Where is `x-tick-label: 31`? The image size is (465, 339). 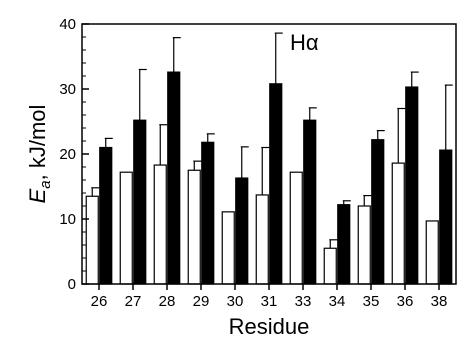
x-tick-label: 31 is located at coordinates (269, 301).